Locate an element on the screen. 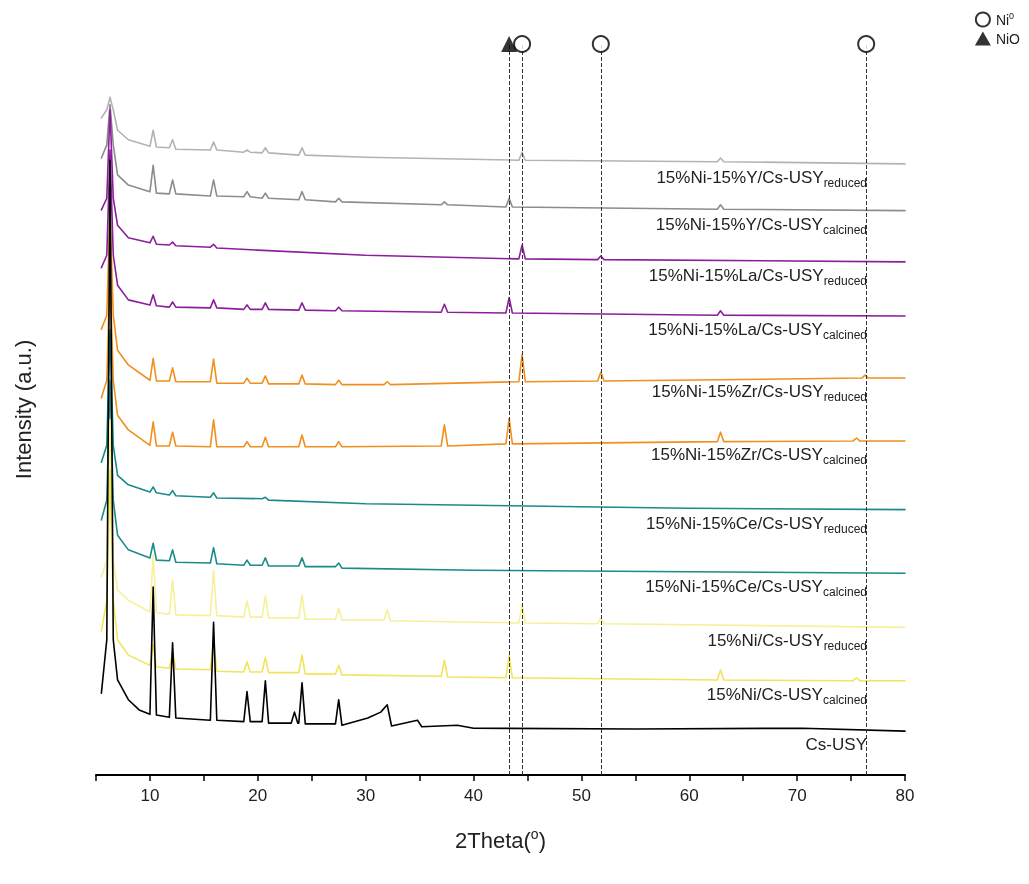 The height and width of the screenshot is (884, 1029). x-tick-label: 70 is located at coordinates (797, 795).